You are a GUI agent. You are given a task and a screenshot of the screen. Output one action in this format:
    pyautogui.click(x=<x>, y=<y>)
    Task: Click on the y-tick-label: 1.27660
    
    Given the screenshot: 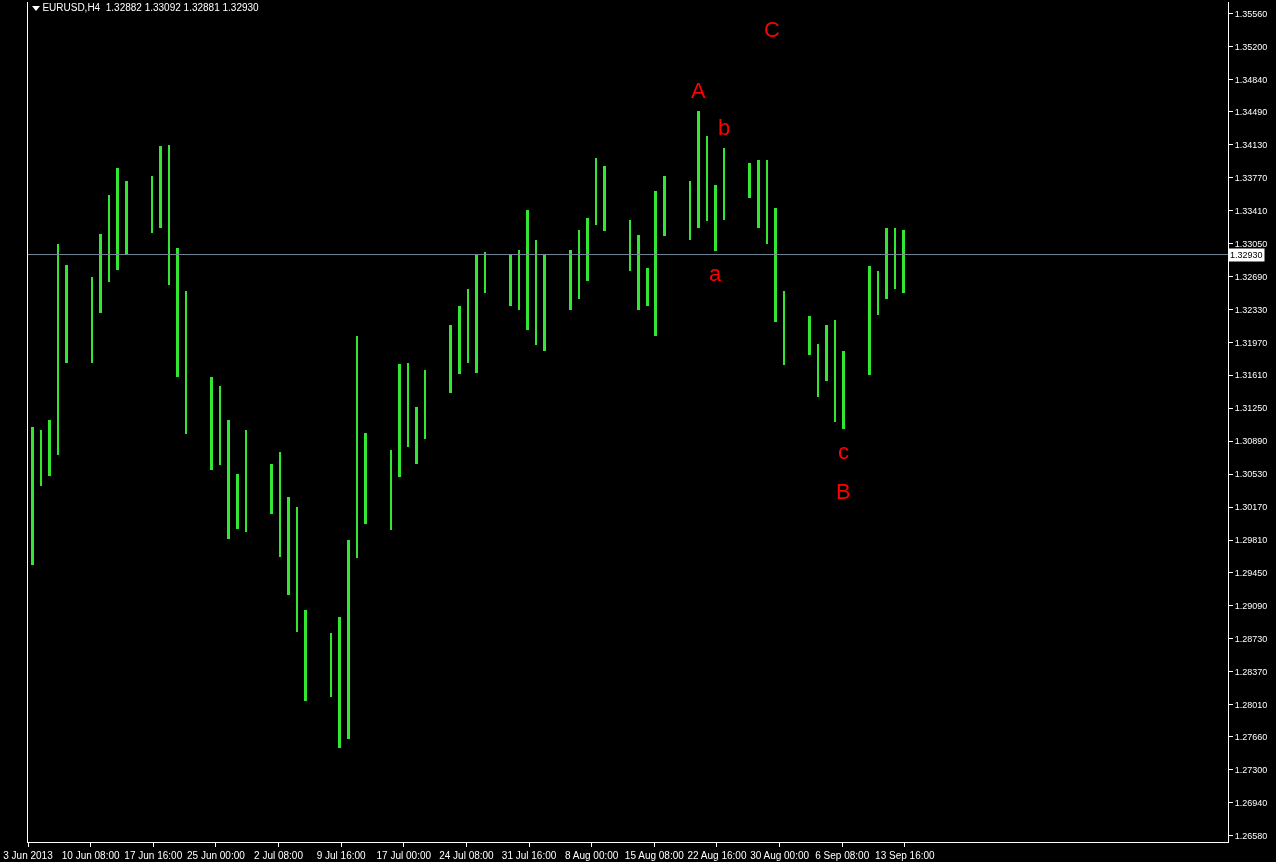 What is the action you would take?
    pyautogui.click(x=1251, y=736)
    